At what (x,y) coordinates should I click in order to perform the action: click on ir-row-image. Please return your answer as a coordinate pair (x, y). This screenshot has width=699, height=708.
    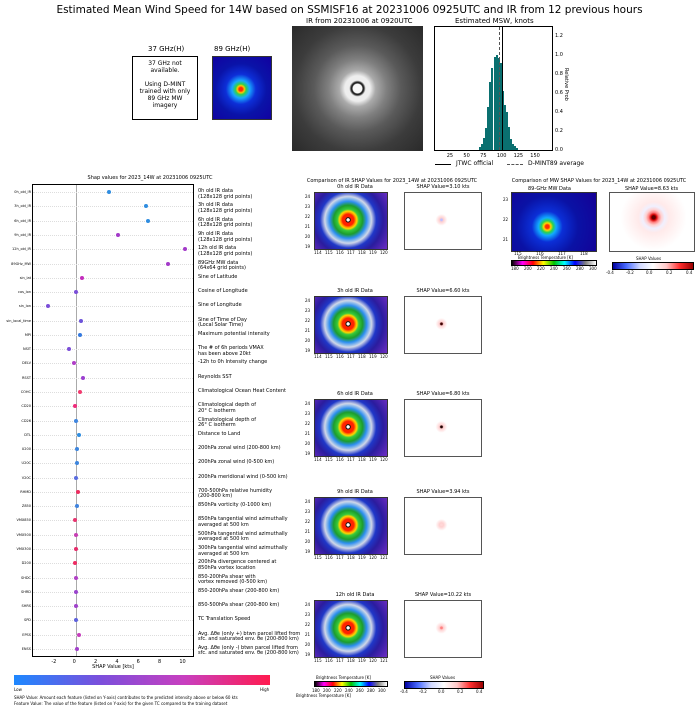
    Looking at the image, I should click on (351, 629).